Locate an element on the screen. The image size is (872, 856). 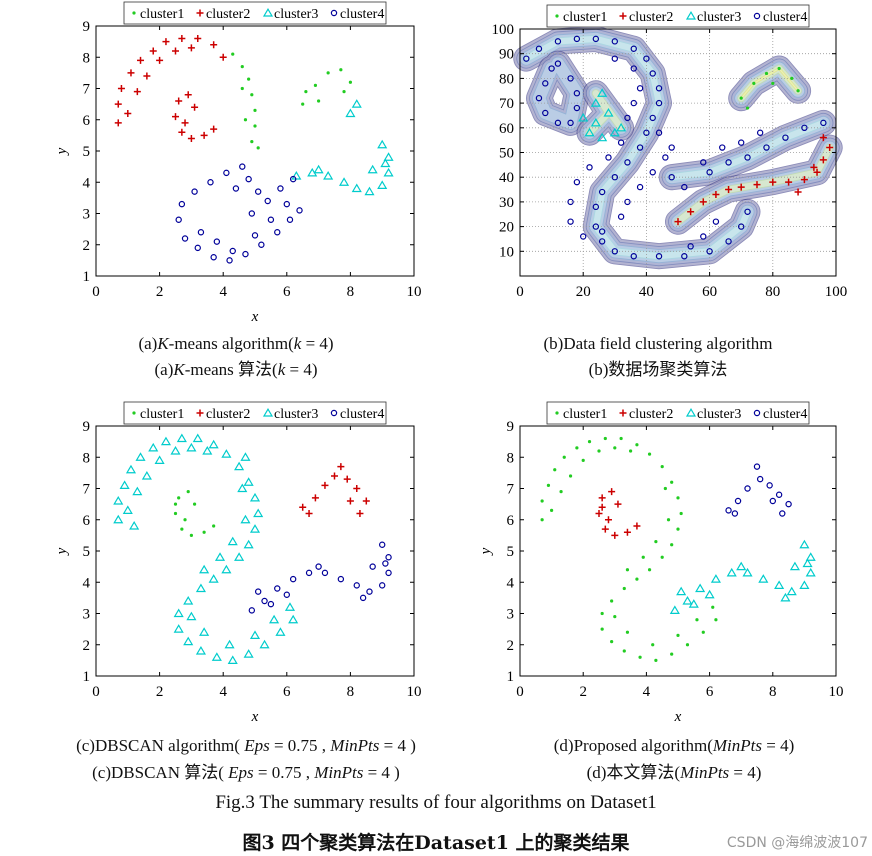
caption-d-prefix: (d)Proposed algorithm( is located at coordinates (633, 745).